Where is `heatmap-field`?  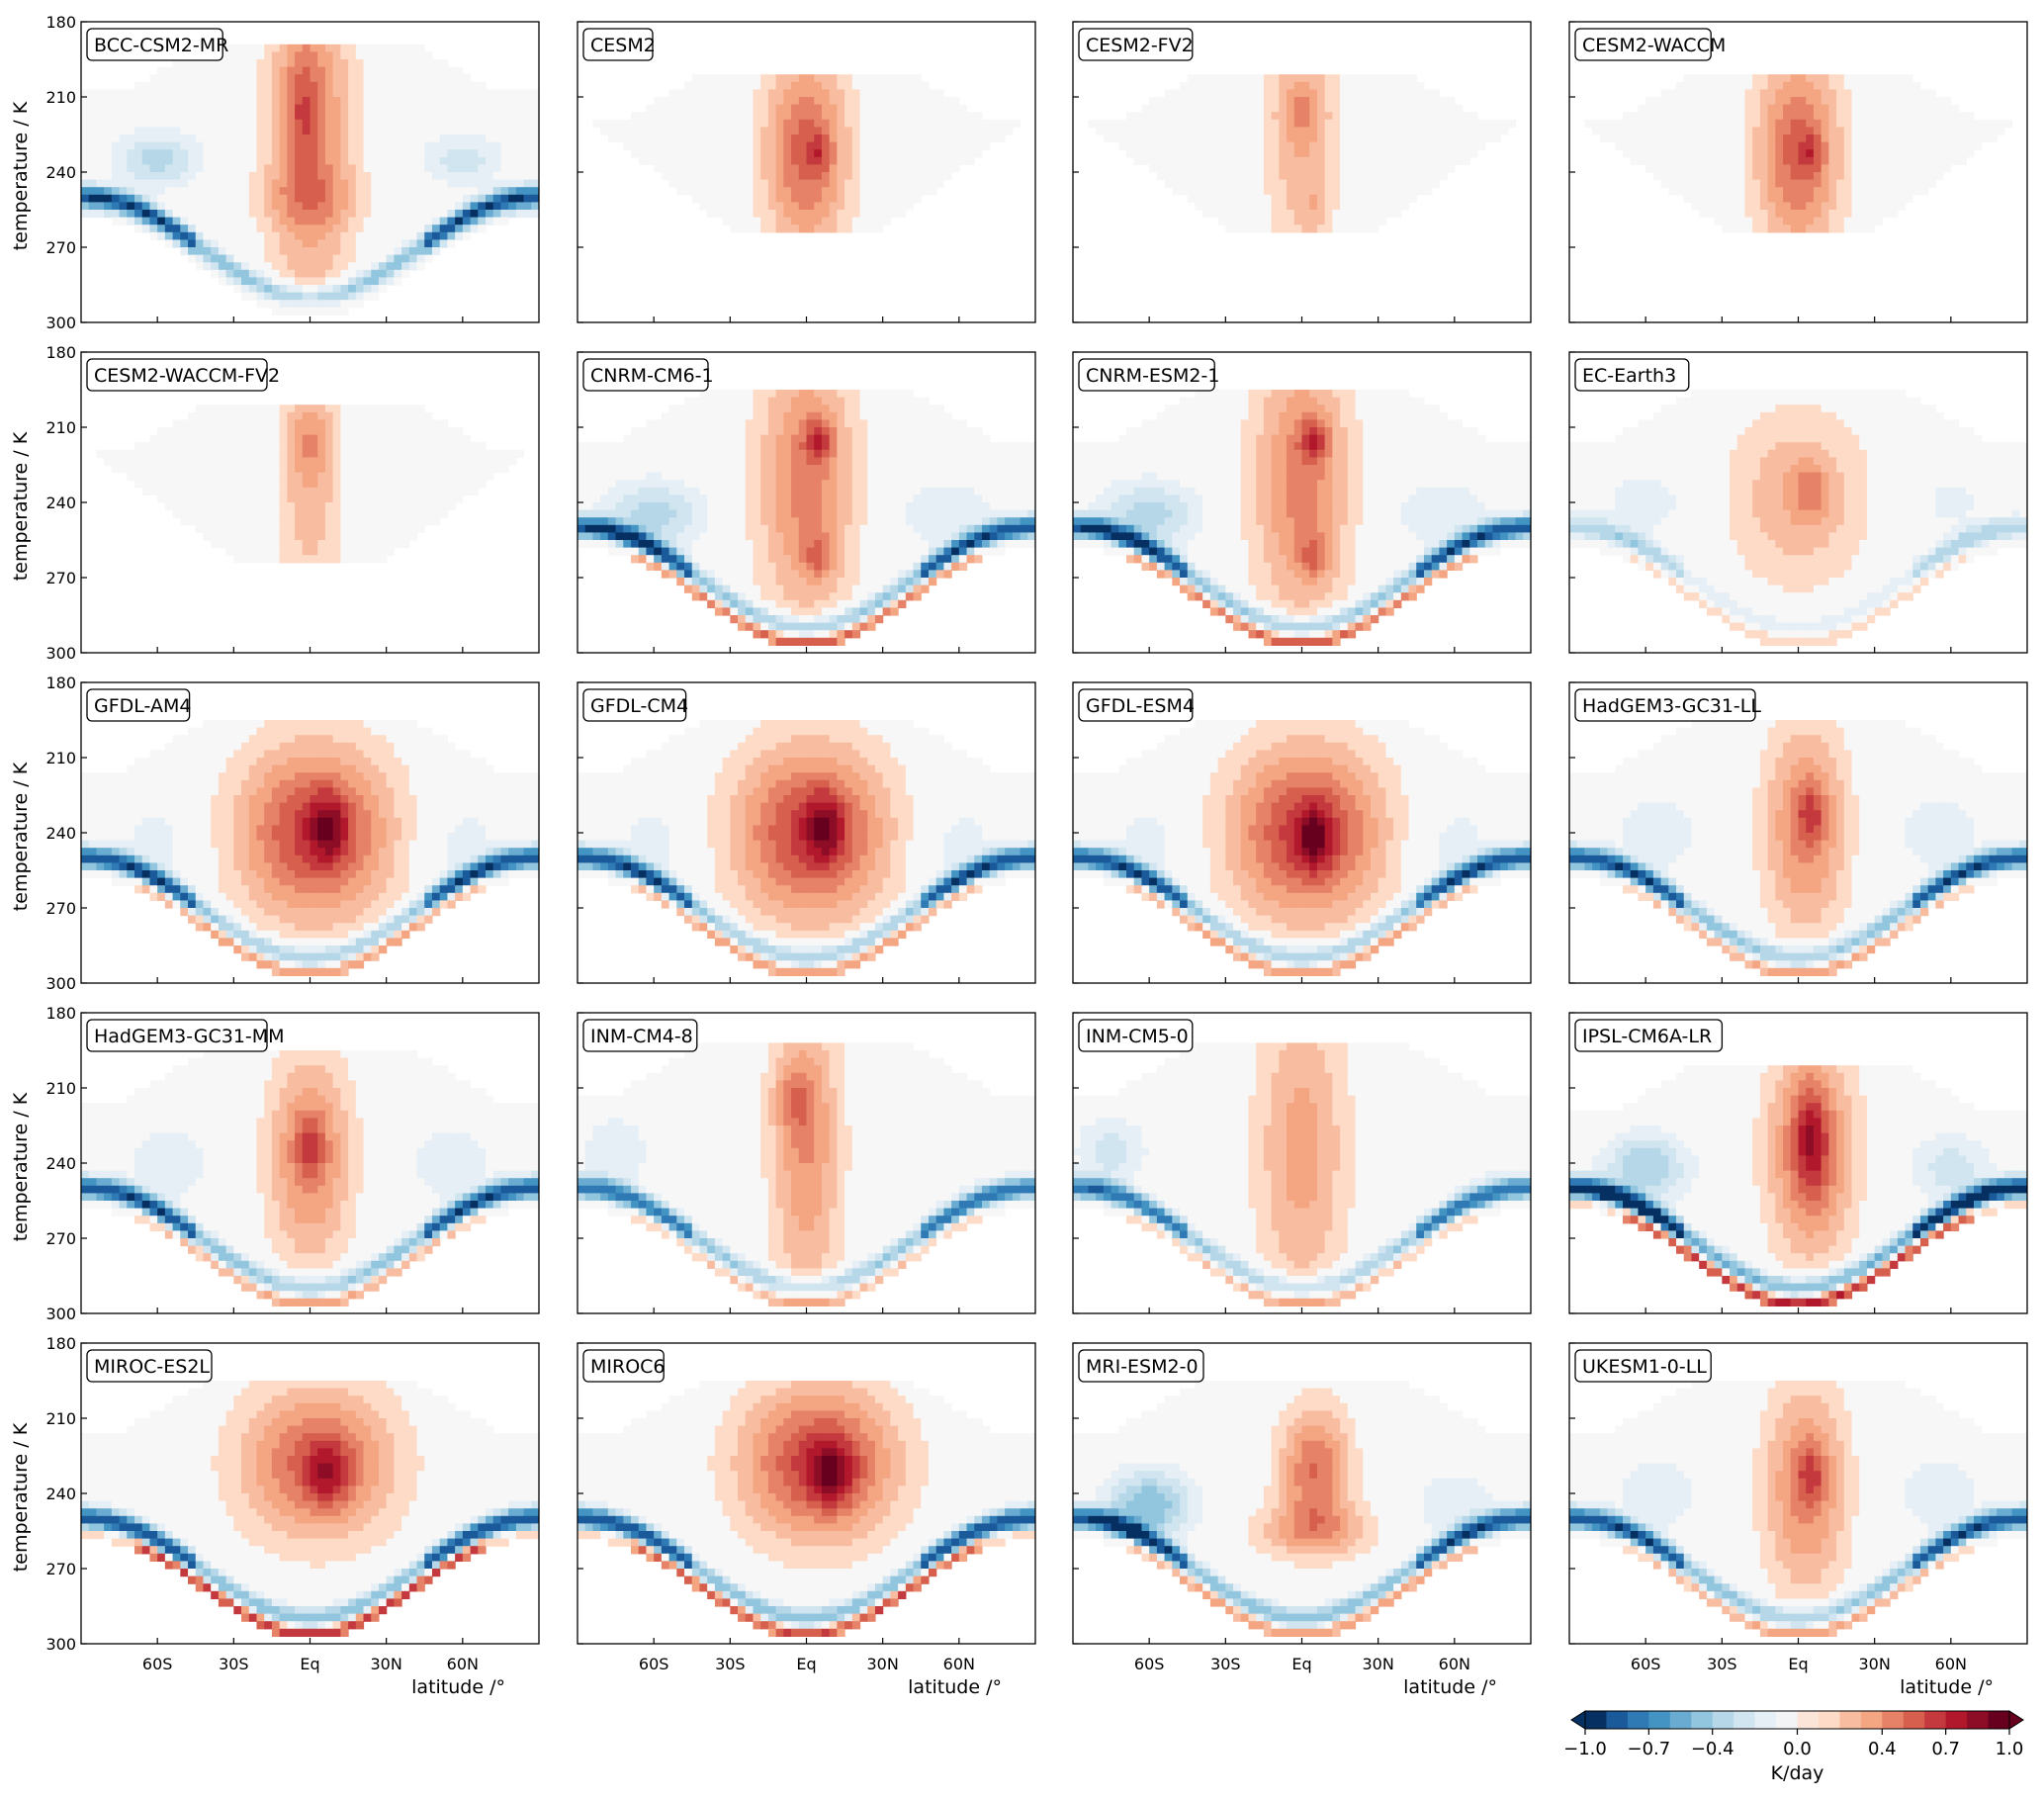
heatmap-field is located at coordinates (310, 179).